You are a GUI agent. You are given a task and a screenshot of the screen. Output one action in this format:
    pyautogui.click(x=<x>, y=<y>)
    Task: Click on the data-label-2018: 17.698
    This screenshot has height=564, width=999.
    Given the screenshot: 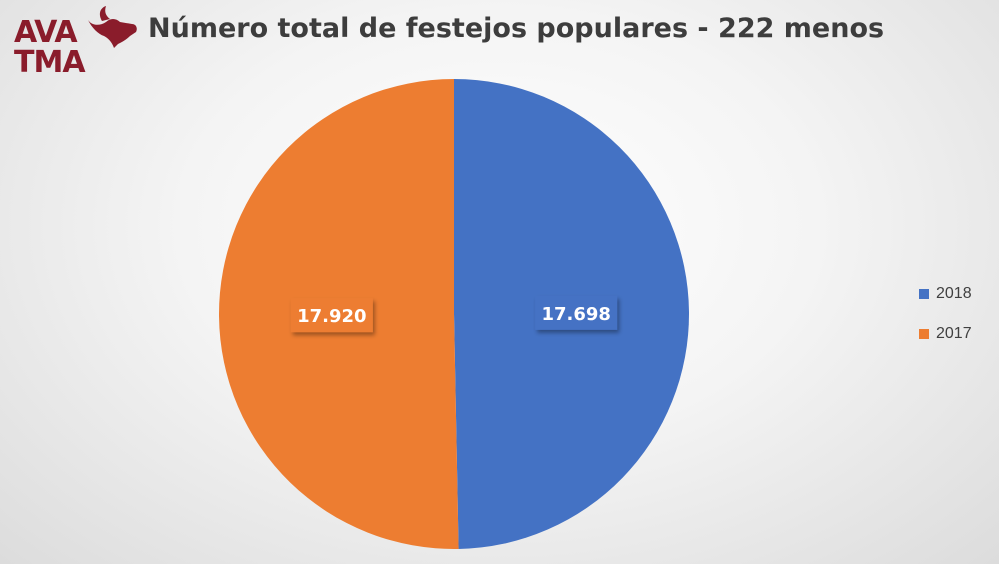 What is the action you would take?
    pyautogui.click(x=576, y=312)
    